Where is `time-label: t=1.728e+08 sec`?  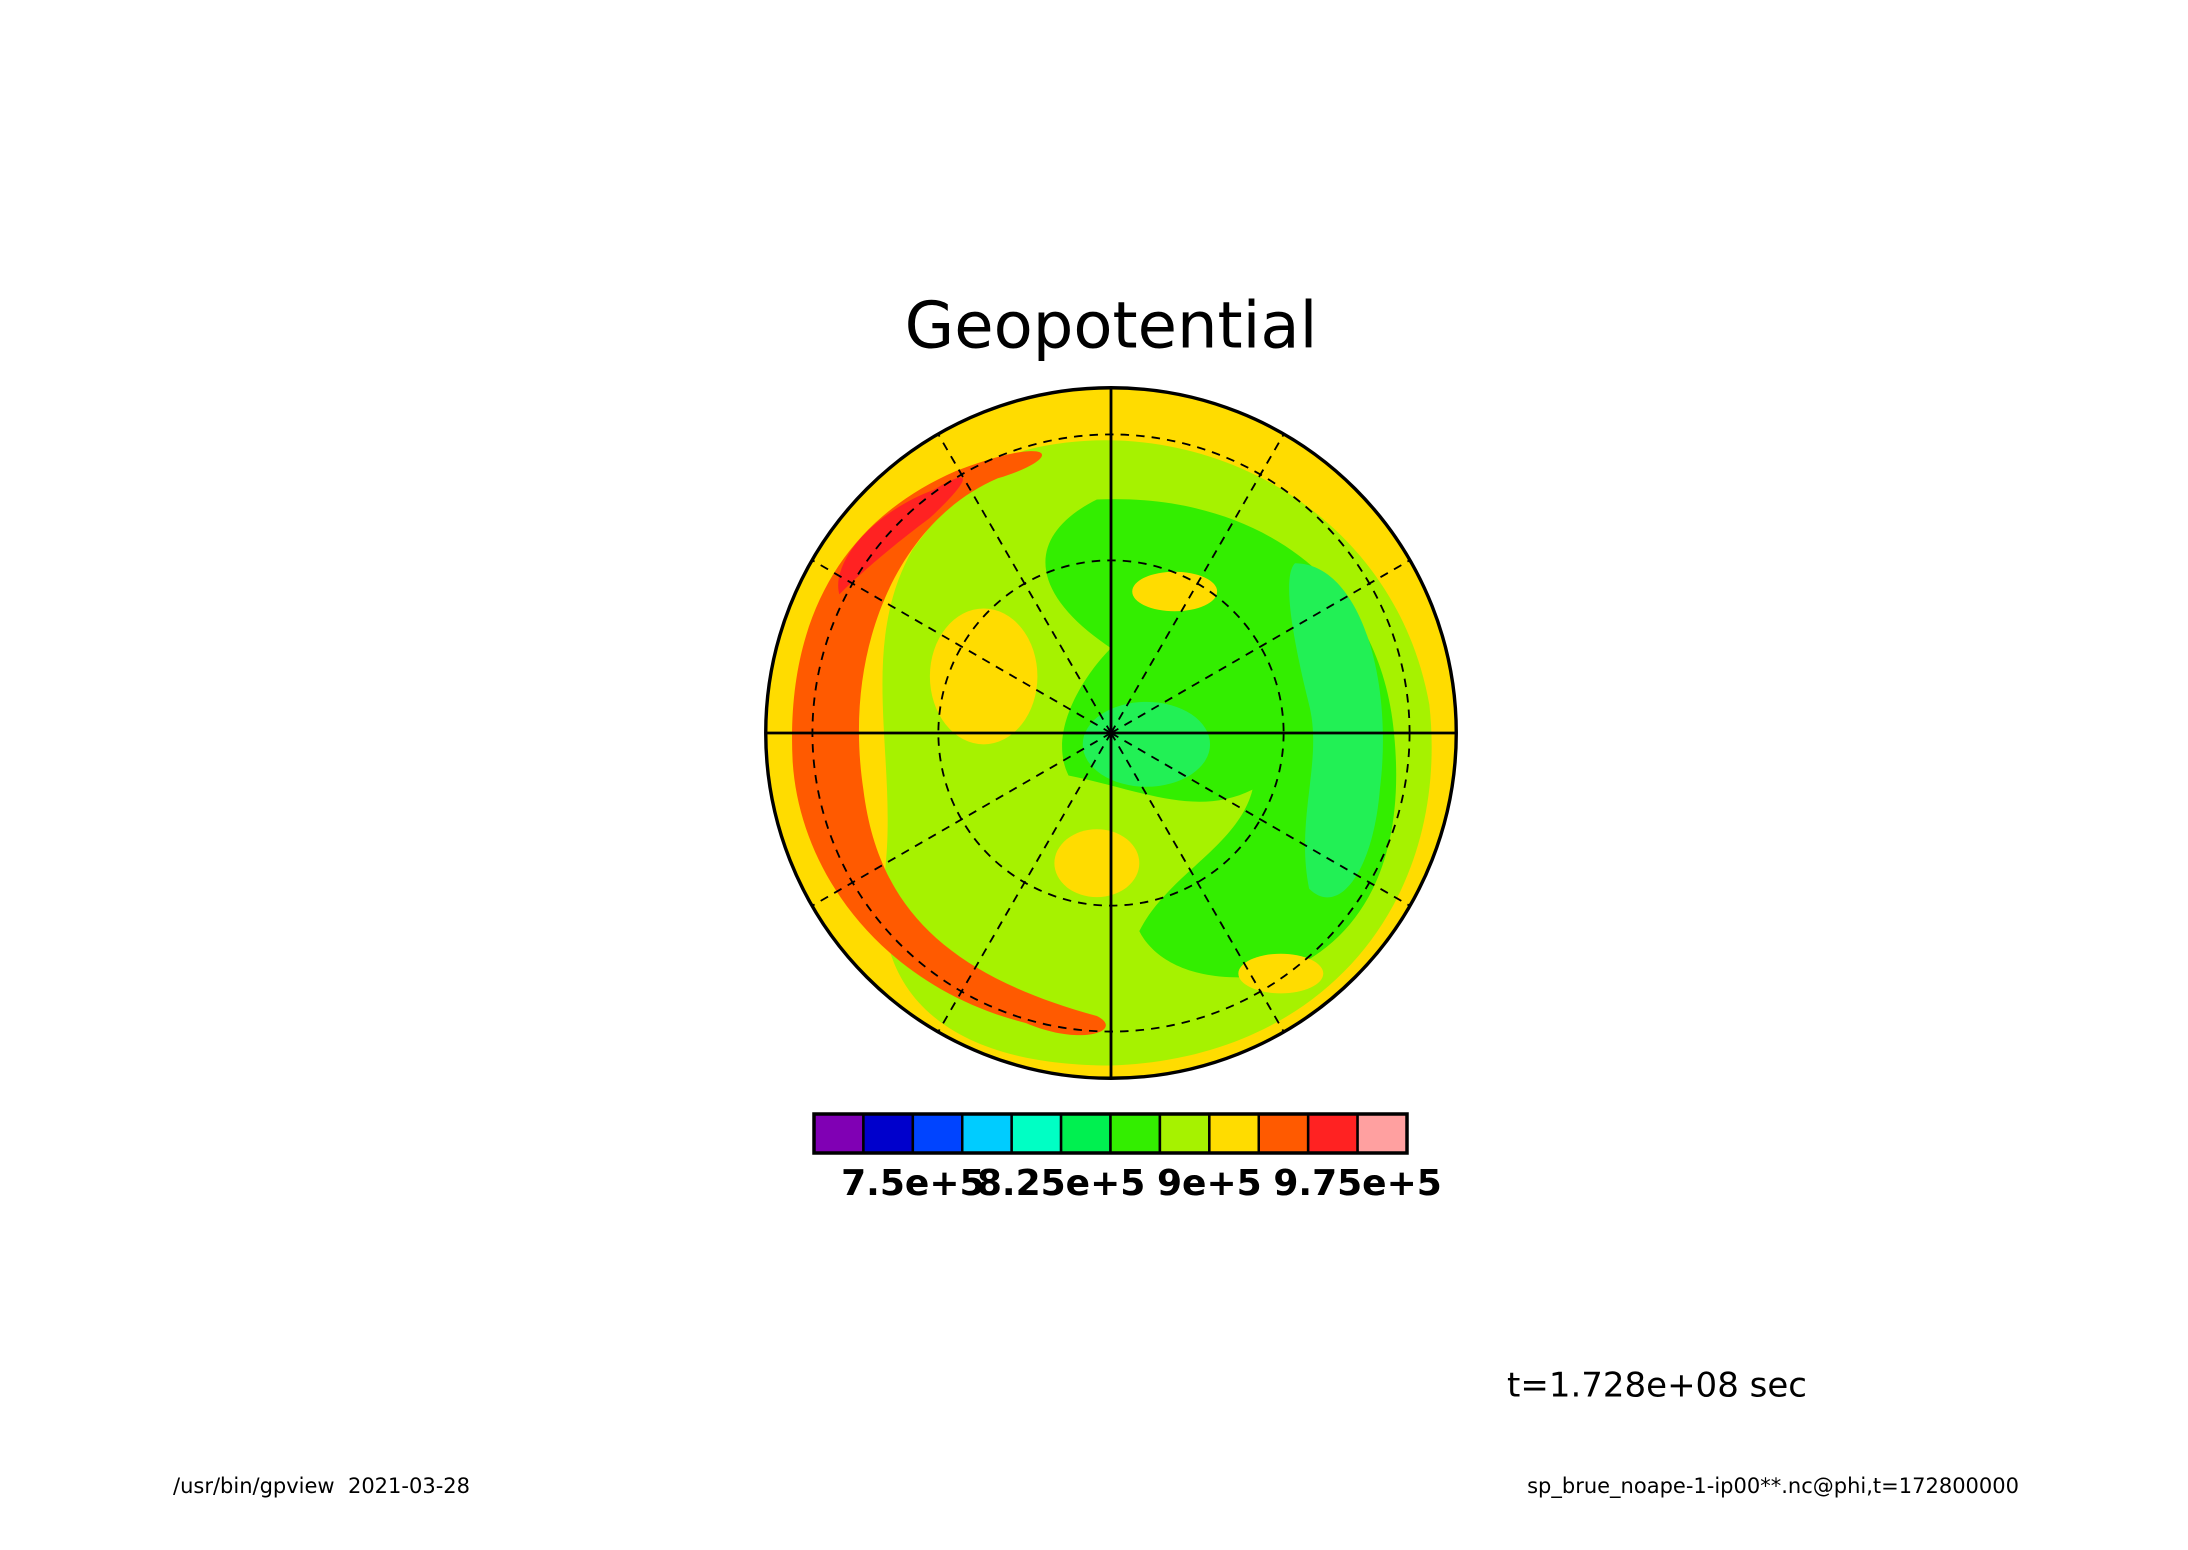
time-label: t=1.728e+08 sec is located at coordinates (1657, 1386).